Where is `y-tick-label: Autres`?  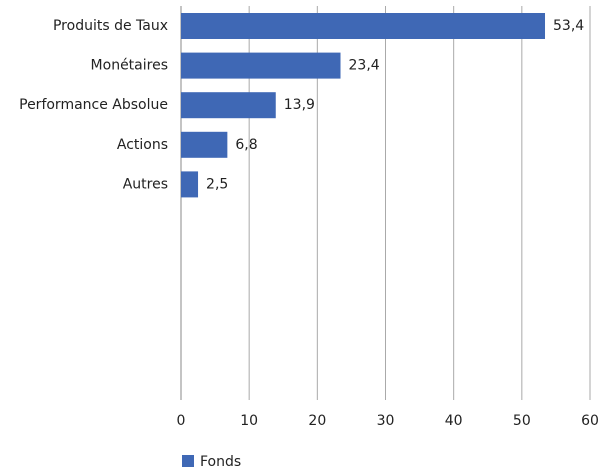 y-tick-label: Autres is located at coordinates (145, 184).